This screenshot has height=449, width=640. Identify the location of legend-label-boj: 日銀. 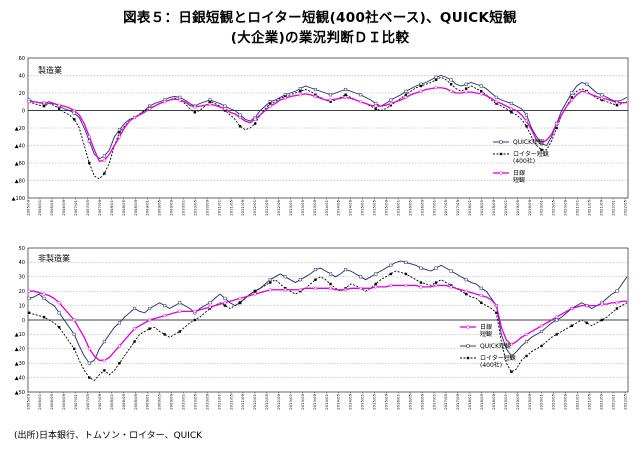
(519, 173).